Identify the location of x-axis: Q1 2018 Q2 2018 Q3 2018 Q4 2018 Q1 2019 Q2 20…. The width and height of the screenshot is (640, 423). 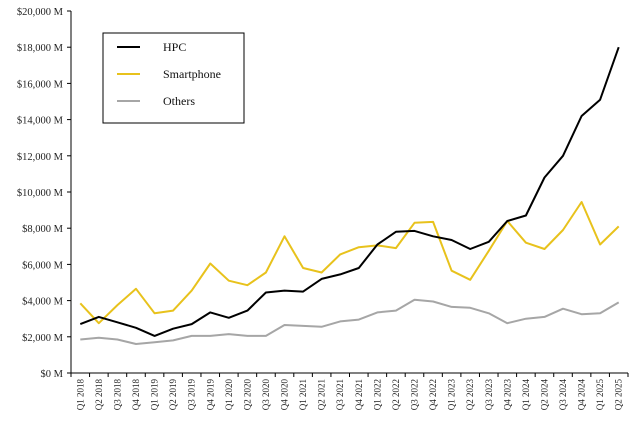
(349, 391).